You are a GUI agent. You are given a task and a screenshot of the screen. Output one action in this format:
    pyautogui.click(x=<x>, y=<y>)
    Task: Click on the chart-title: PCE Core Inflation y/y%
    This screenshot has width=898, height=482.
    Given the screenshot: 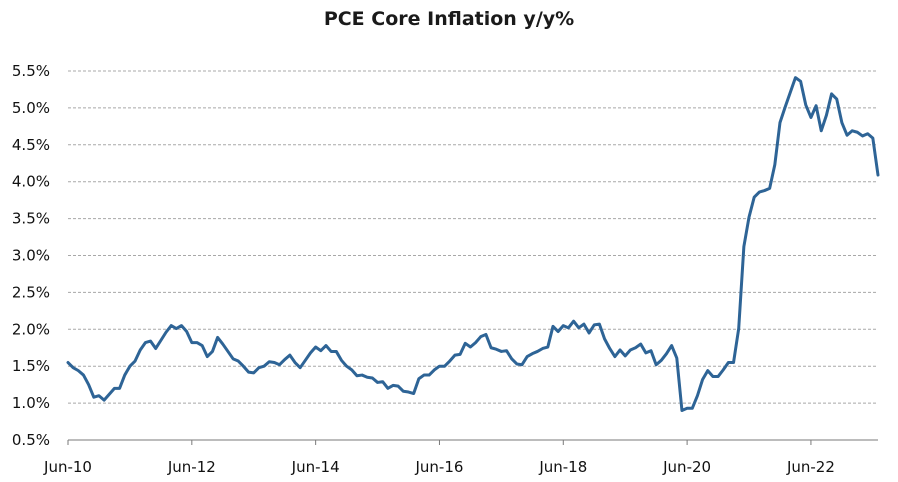 What is the action you would take?
    pyautogui.click(x=449, y=19)
    